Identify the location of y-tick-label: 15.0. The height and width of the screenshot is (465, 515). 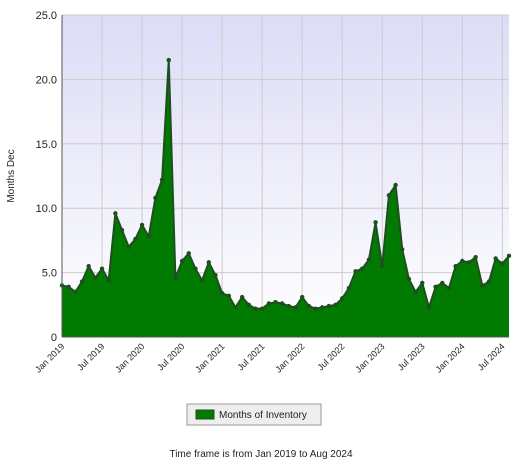
(46, 145).